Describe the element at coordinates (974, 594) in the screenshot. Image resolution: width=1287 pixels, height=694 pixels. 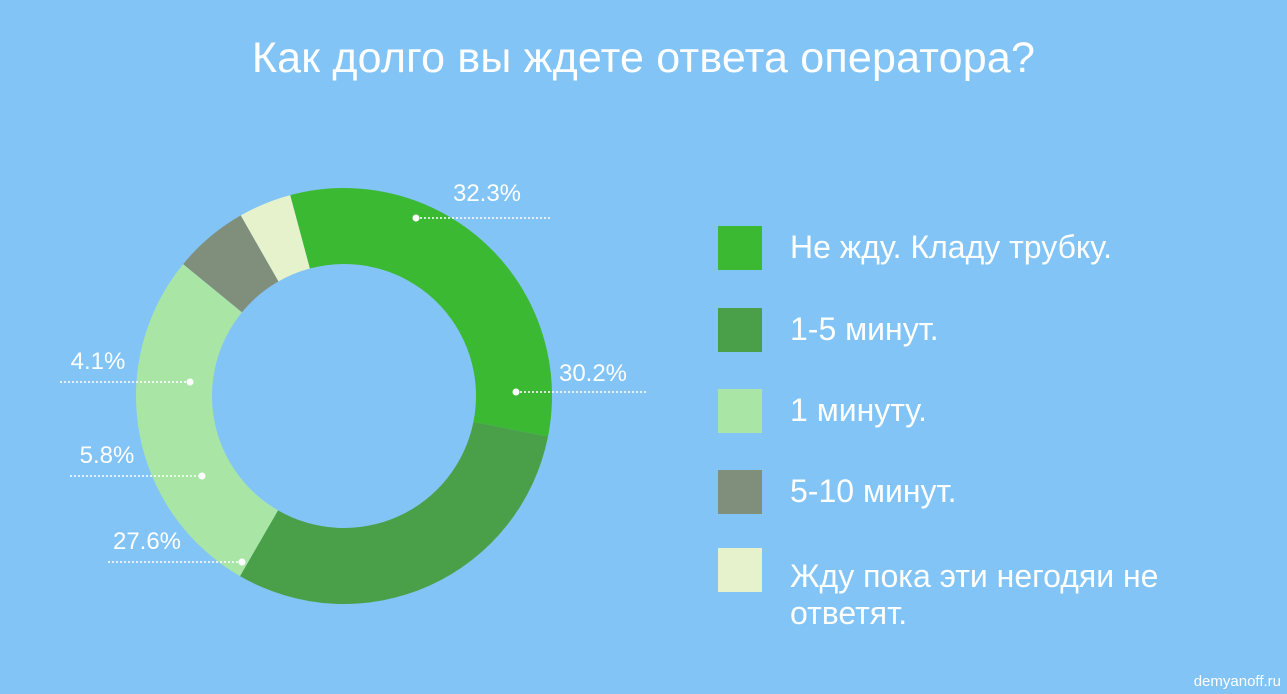
I see `legend-label: Жду пока эти негодяи не ответят.` at that location.